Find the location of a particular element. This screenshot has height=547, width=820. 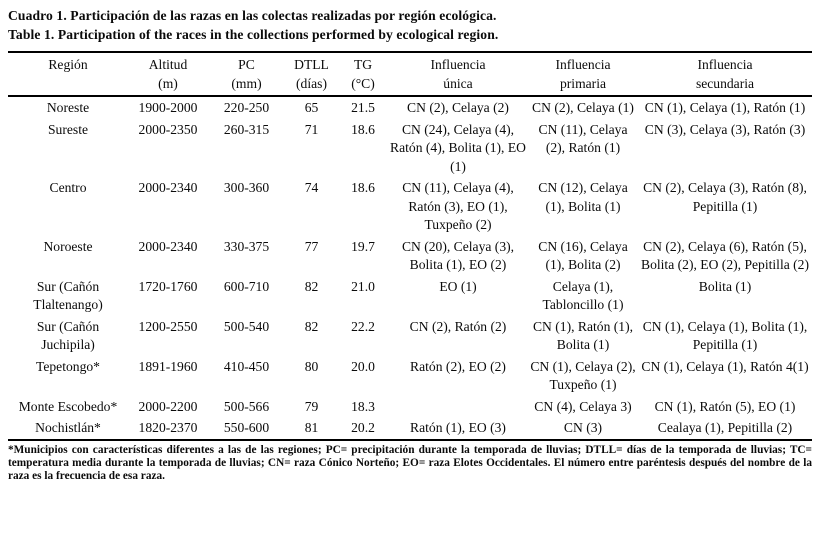

cell-influencia-primaria: CN (1), Ratón (1), Bolita (1) is located at coordinates (583, 335).